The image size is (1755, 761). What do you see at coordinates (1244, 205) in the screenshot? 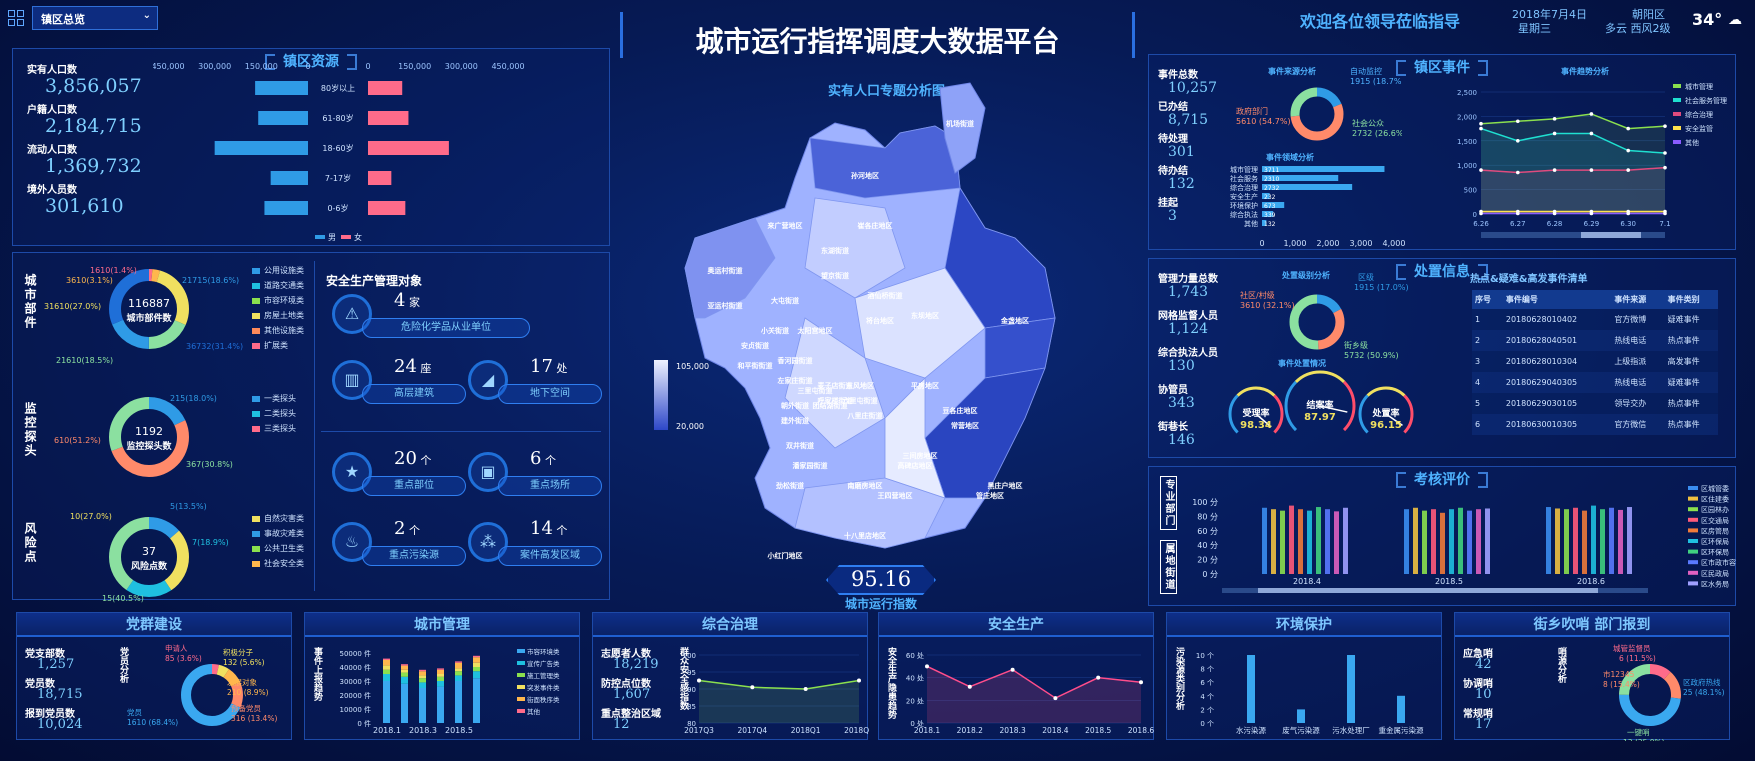
I see `type-cat: 环境保护` at bounding box center [1244, 205].